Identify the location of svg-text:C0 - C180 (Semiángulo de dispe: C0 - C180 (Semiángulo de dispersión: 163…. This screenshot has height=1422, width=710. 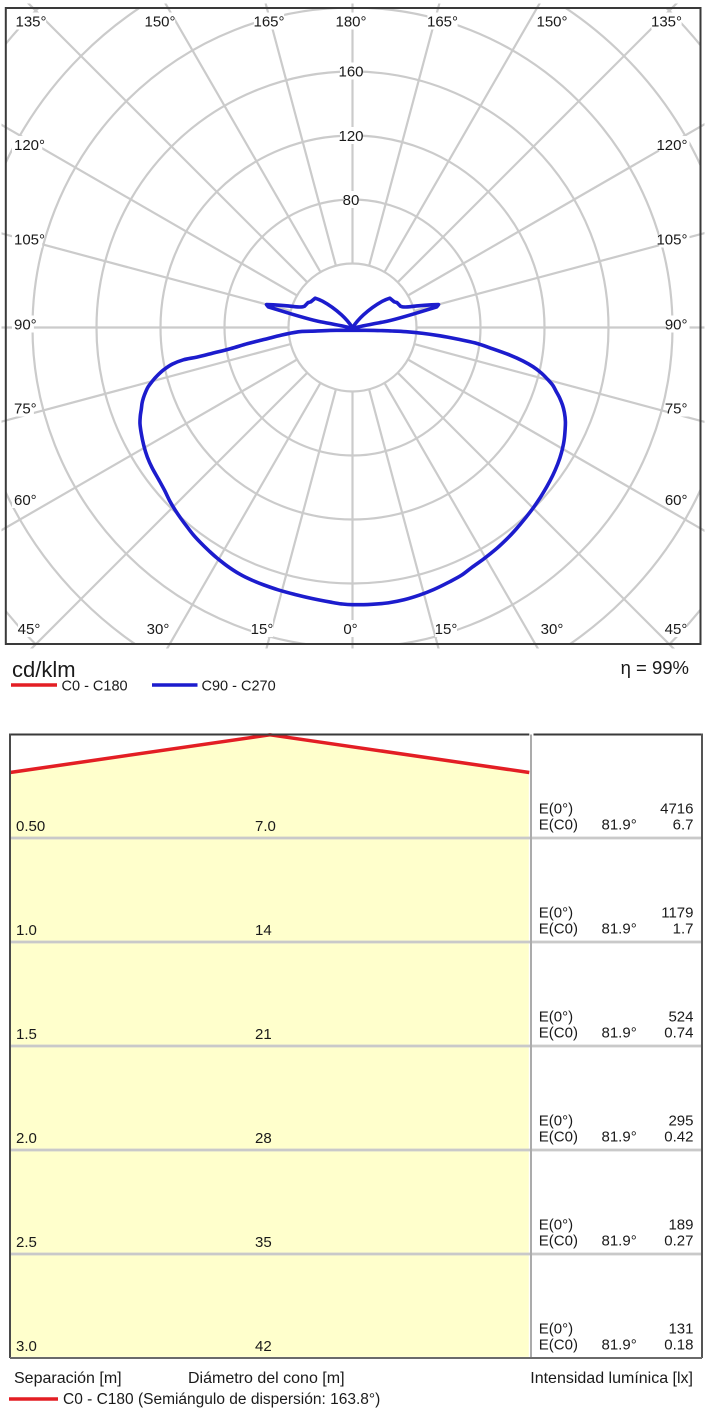
(221, 1399).